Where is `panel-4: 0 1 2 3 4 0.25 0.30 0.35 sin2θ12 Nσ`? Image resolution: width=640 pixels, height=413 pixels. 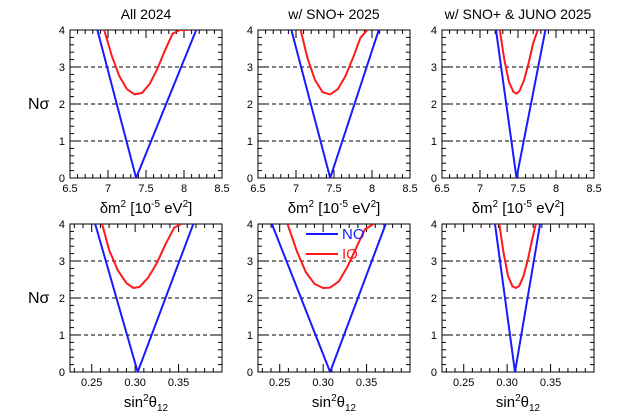
panel-4: 0 1 2 3 4 0.25 0.30 0.35 sin2θ12 Nσ is located at coordinates (125, 316).